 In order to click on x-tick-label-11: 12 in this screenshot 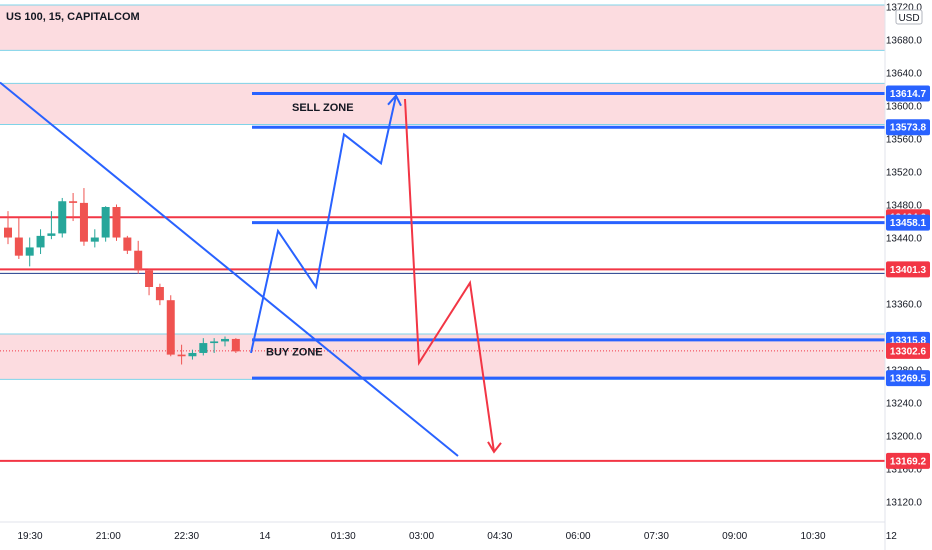, I will do `click(892, 536)`.